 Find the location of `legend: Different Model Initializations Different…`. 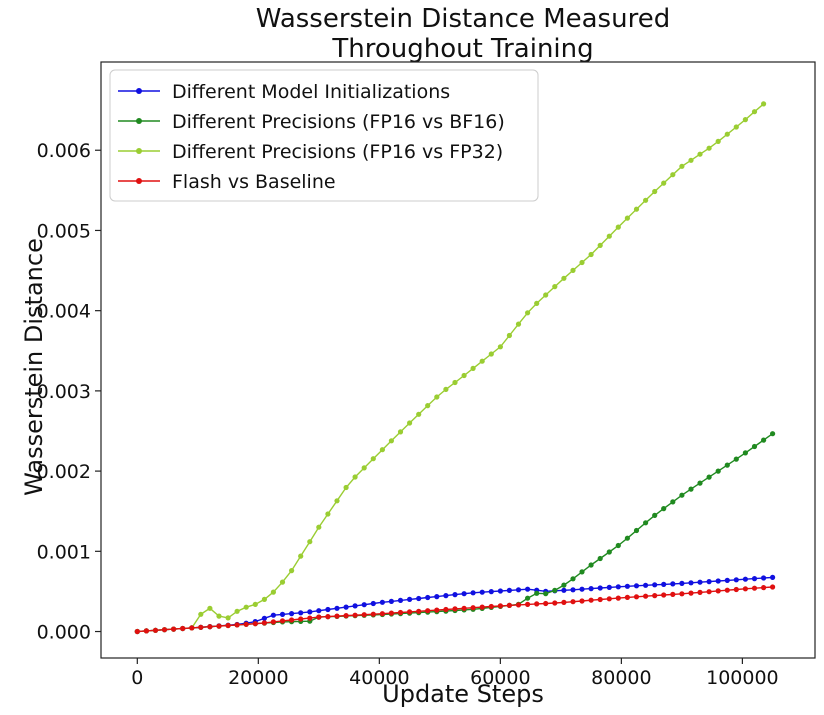

legend: Different Model Initializations Different… is located at coordinates (324, 135).